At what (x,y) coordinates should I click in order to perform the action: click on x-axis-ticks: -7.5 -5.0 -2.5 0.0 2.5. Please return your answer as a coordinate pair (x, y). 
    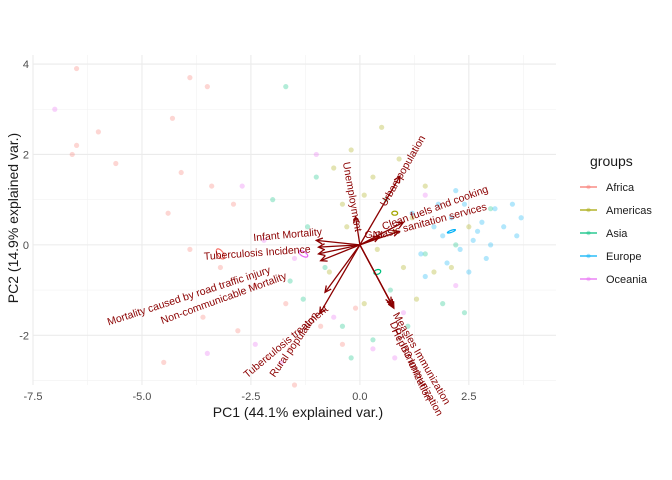
    Looking at the image, I should click on (250, 397).